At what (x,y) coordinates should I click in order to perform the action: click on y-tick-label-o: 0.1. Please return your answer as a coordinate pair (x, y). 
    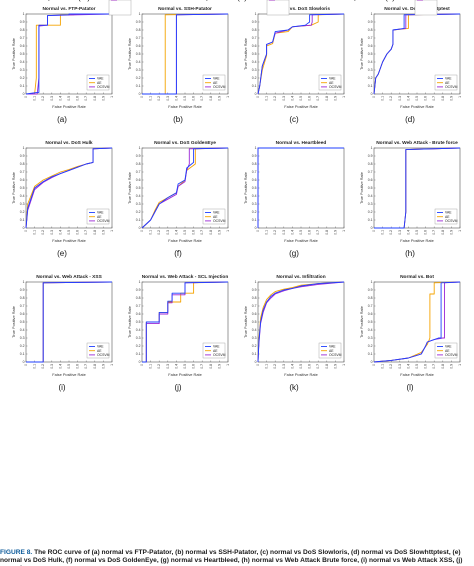
    Looking at the image, I should click on (350, 0).